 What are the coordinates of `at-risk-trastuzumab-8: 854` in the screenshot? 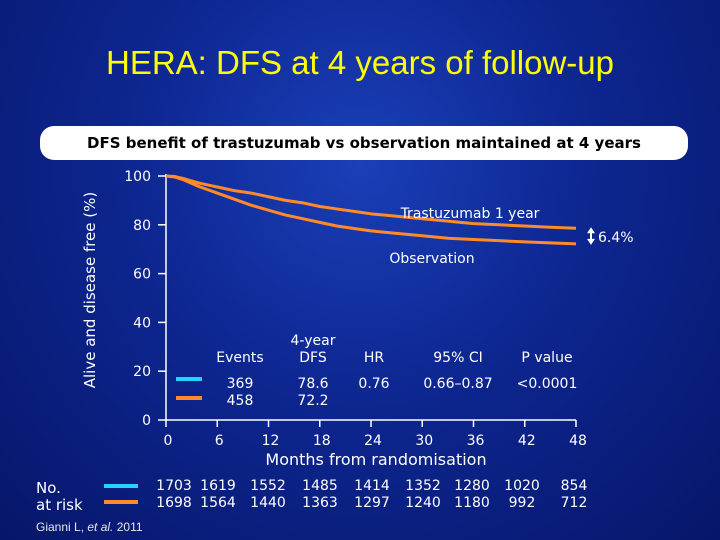 It's located at (574, 486).